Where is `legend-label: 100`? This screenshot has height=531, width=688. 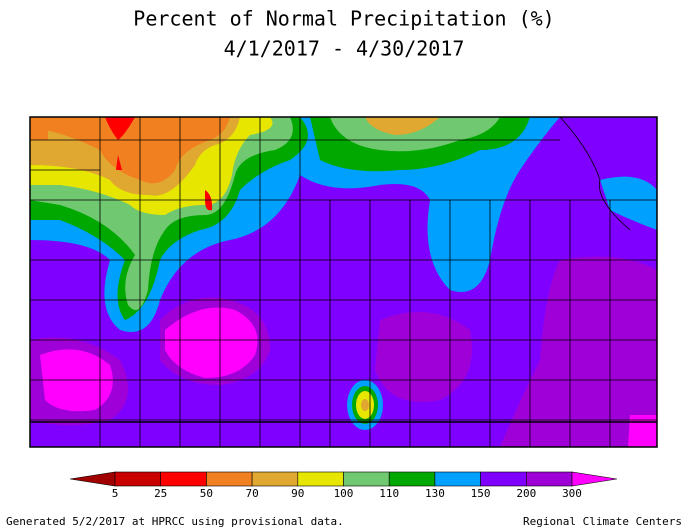 legend-label: 100 is located at coordinates (344, 493).